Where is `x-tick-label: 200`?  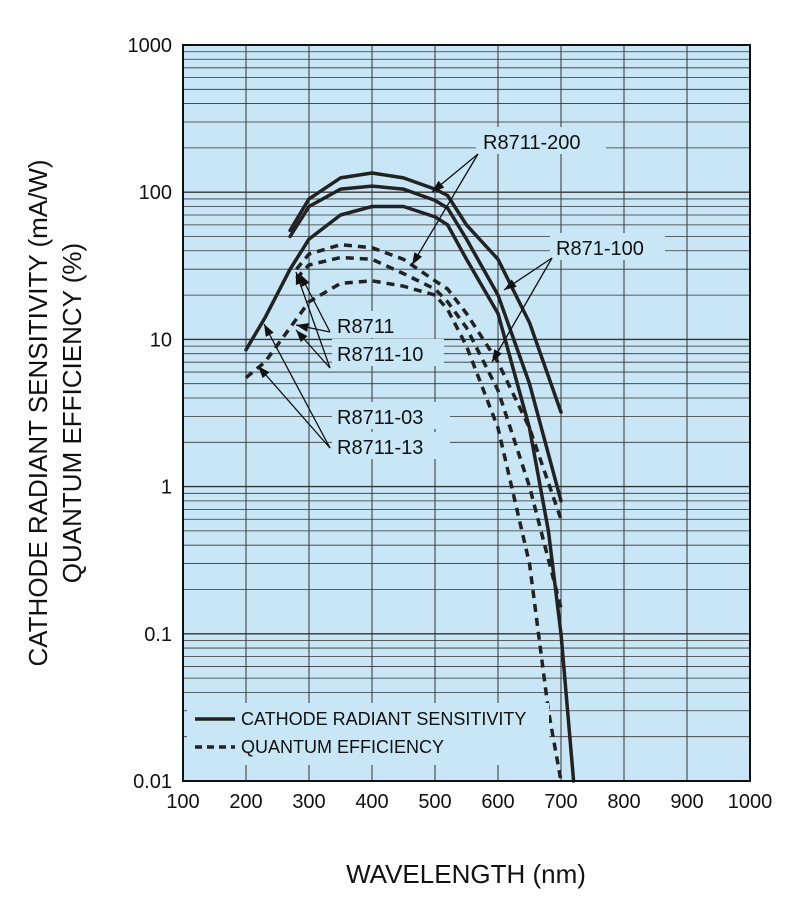
x-tick-label: 200 is located at coordinates (245, 802).